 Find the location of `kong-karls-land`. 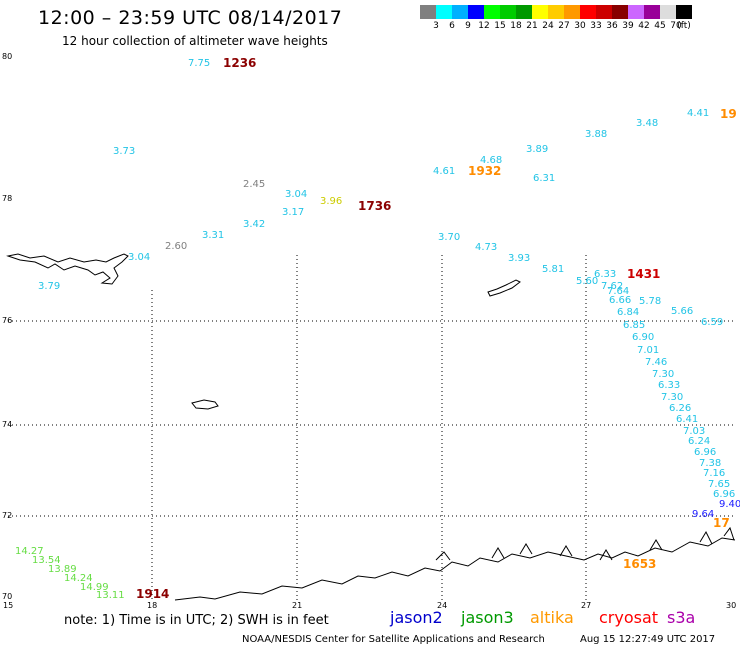

kong-karls-land is located at coordinates (504, 288).